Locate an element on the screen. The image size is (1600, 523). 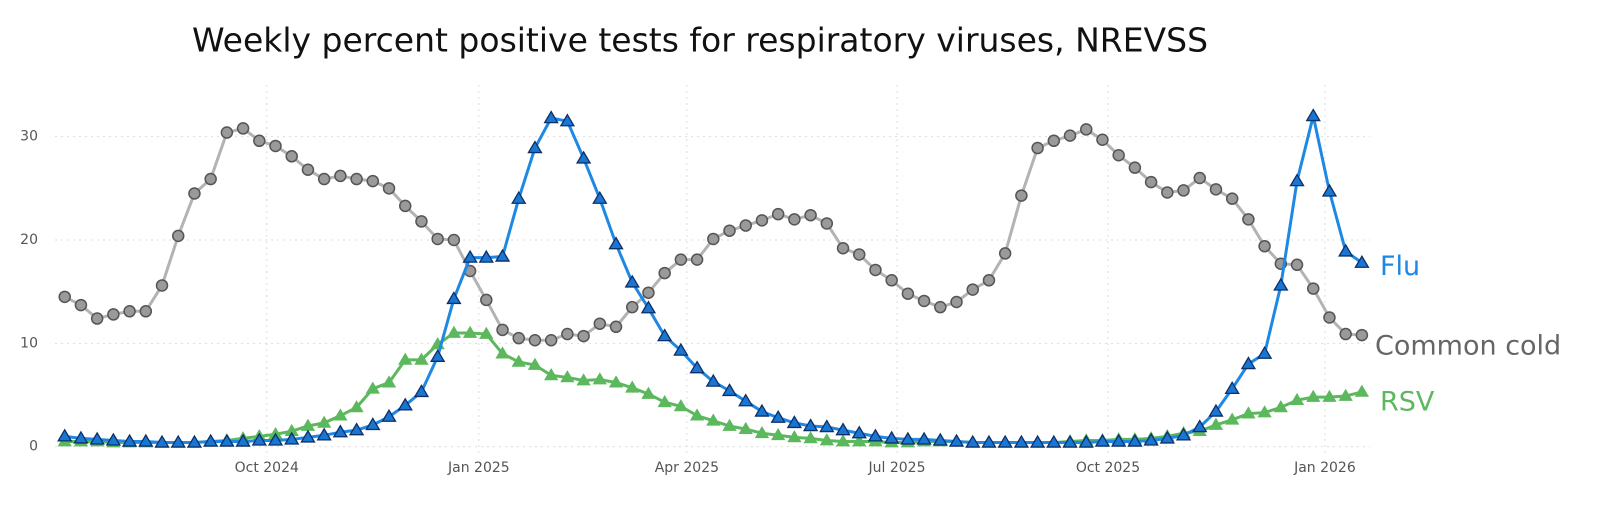
series-label: Flu is located at coordinates (1400, 266).